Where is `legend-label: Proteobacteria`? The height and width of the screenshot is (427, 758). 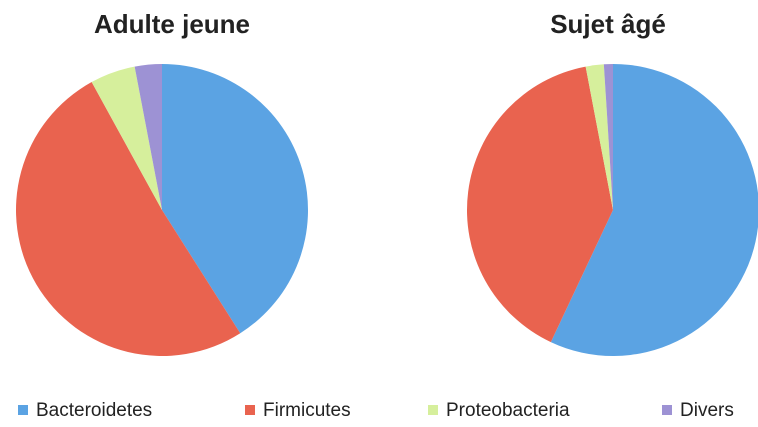 legend-label: Proteobacteria is located at coordinates (508, 410).